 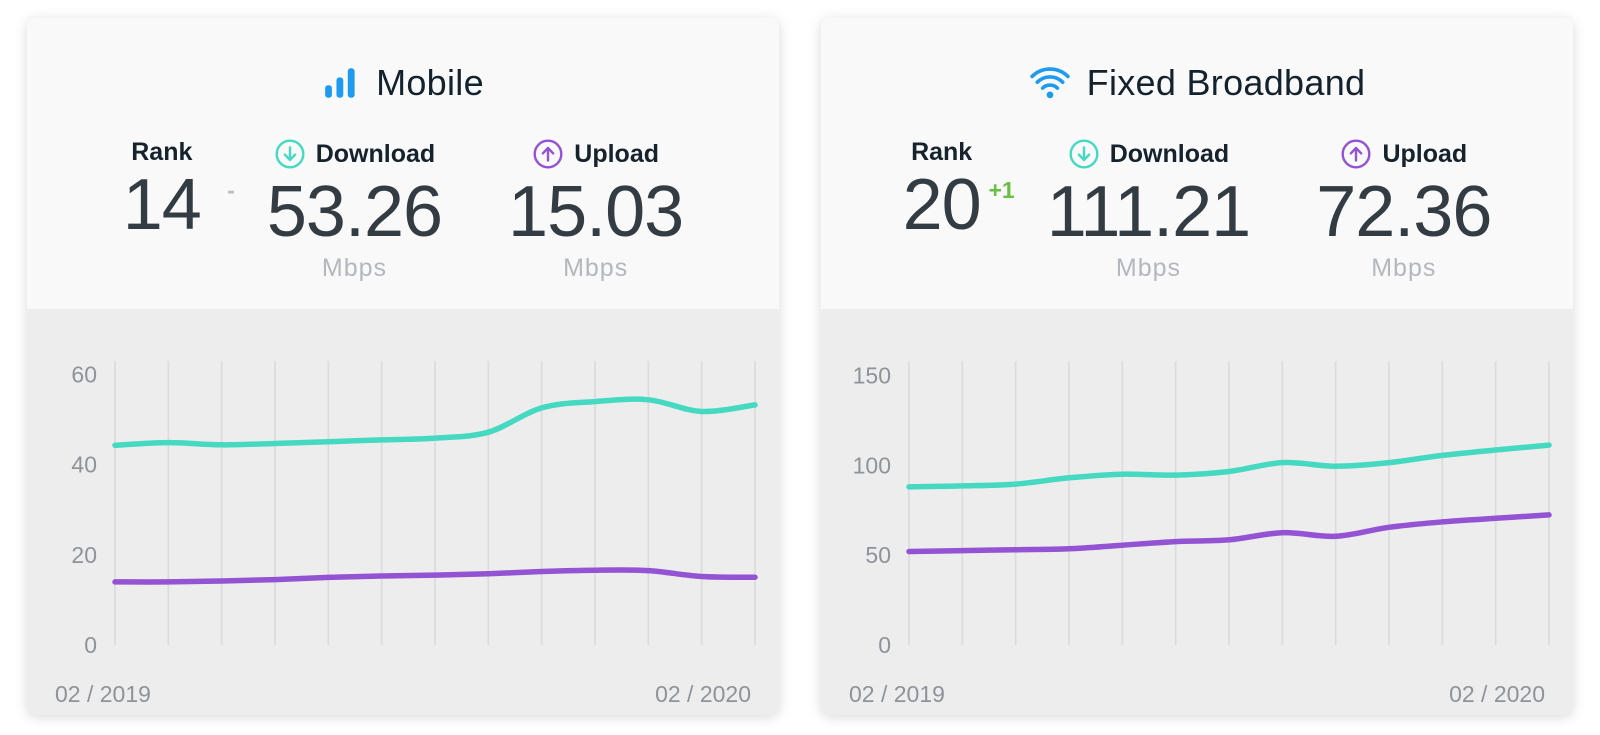 I want to click on y-tick-label: 50, so click(x=878, y=555).